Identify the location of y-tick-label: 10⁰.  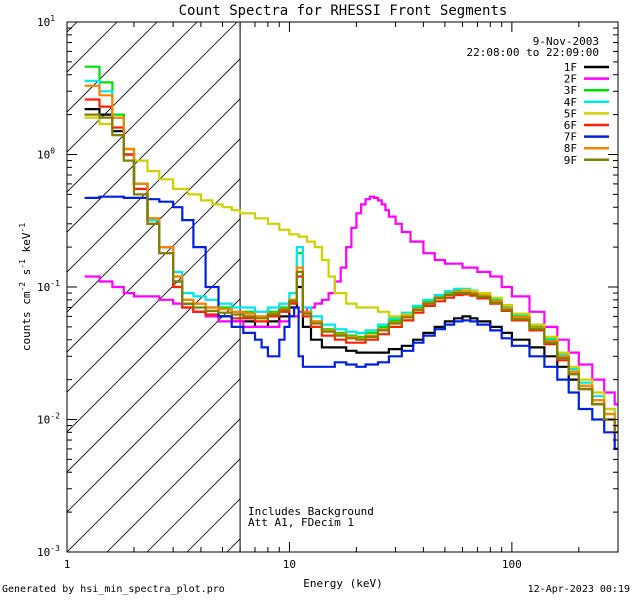
(46, 154).